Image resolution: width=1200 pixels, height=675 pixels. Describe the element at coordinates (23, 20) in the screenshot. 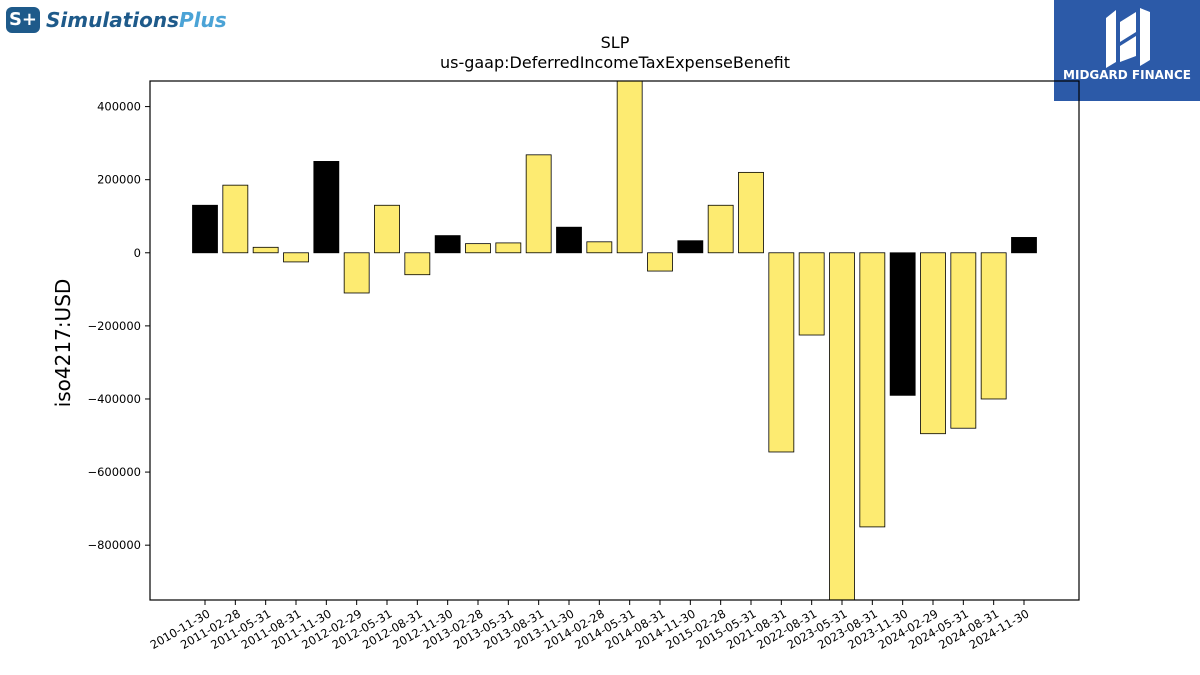

I see `logo-badge: S+` at that location.